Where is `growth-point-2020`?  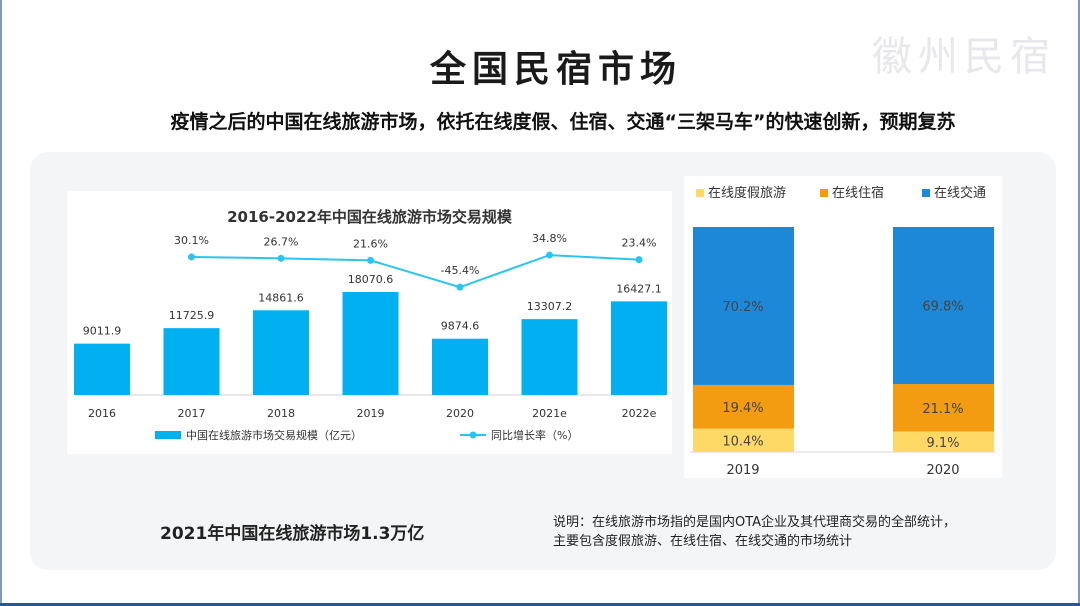 growth-point-2020 is located at coordinates (460, 287).